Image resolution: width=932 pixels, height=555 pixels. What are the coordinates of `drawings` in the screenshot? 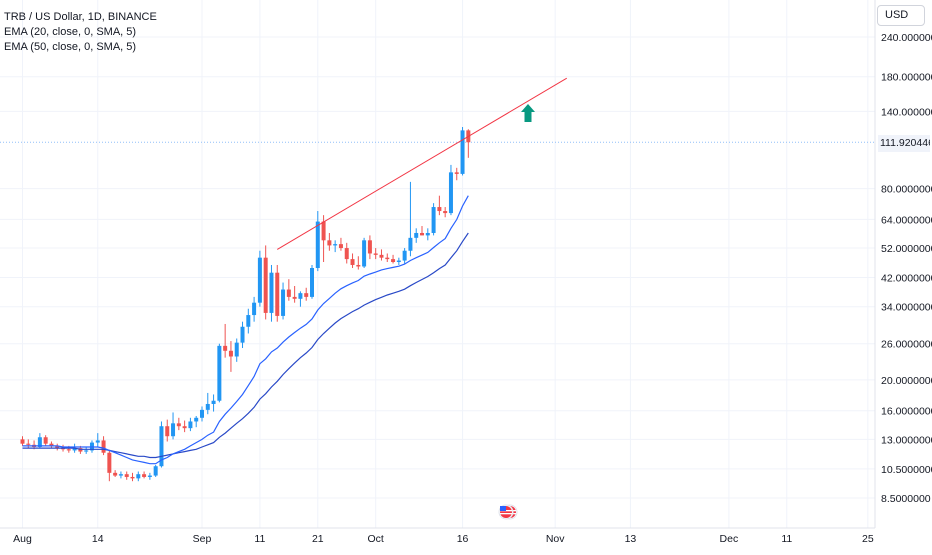 It's located at (422, 163).